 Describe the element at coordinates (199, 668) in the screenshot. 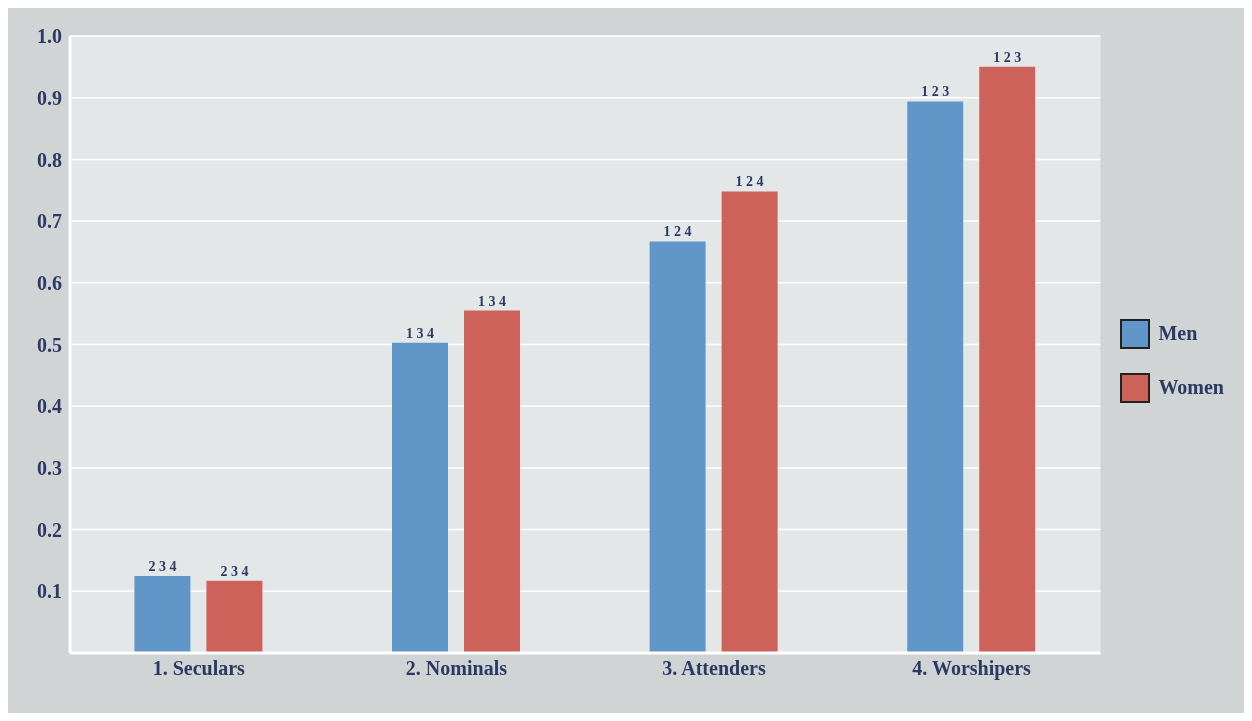

I see `x-tick-label: 1. Seculars` at that location.